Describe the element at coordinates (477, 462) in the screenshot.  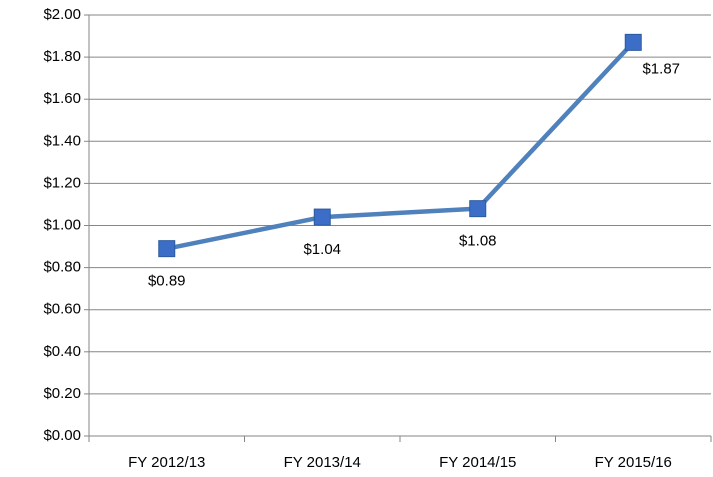
I see `x-tick-label: FY 2014/15` at that location.